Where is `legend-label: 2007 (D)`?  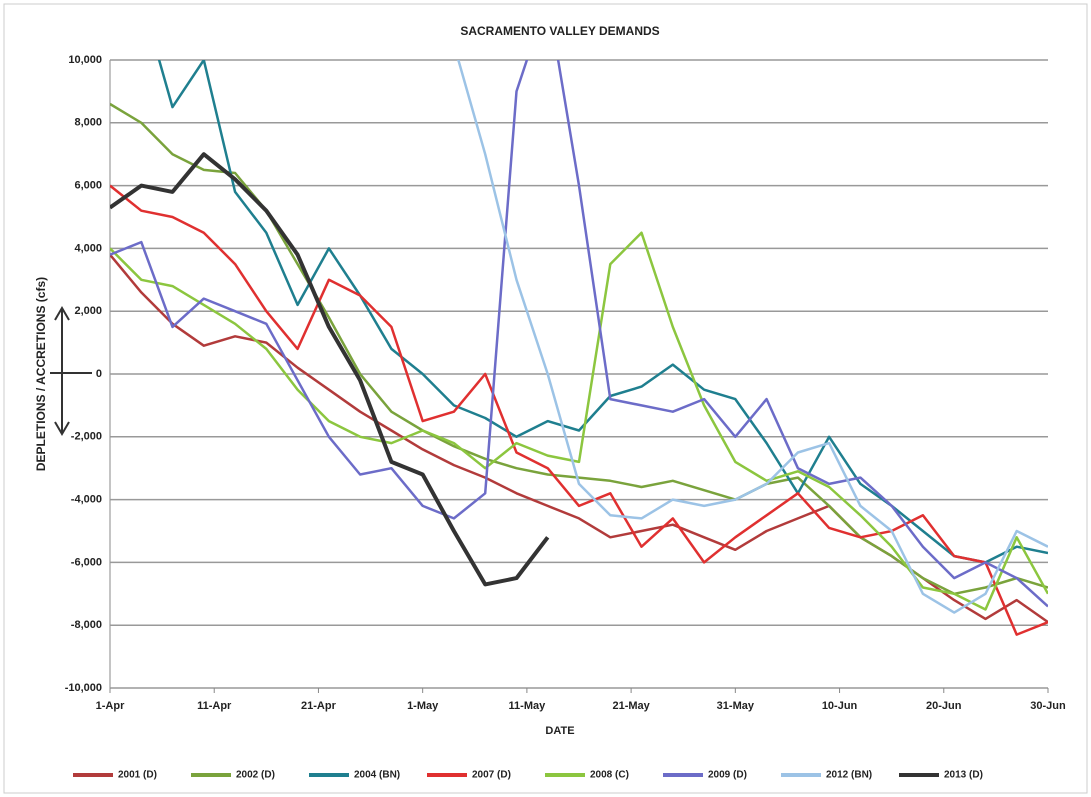 legend-label: 2007 (D) is located at coordinates (491, 775).